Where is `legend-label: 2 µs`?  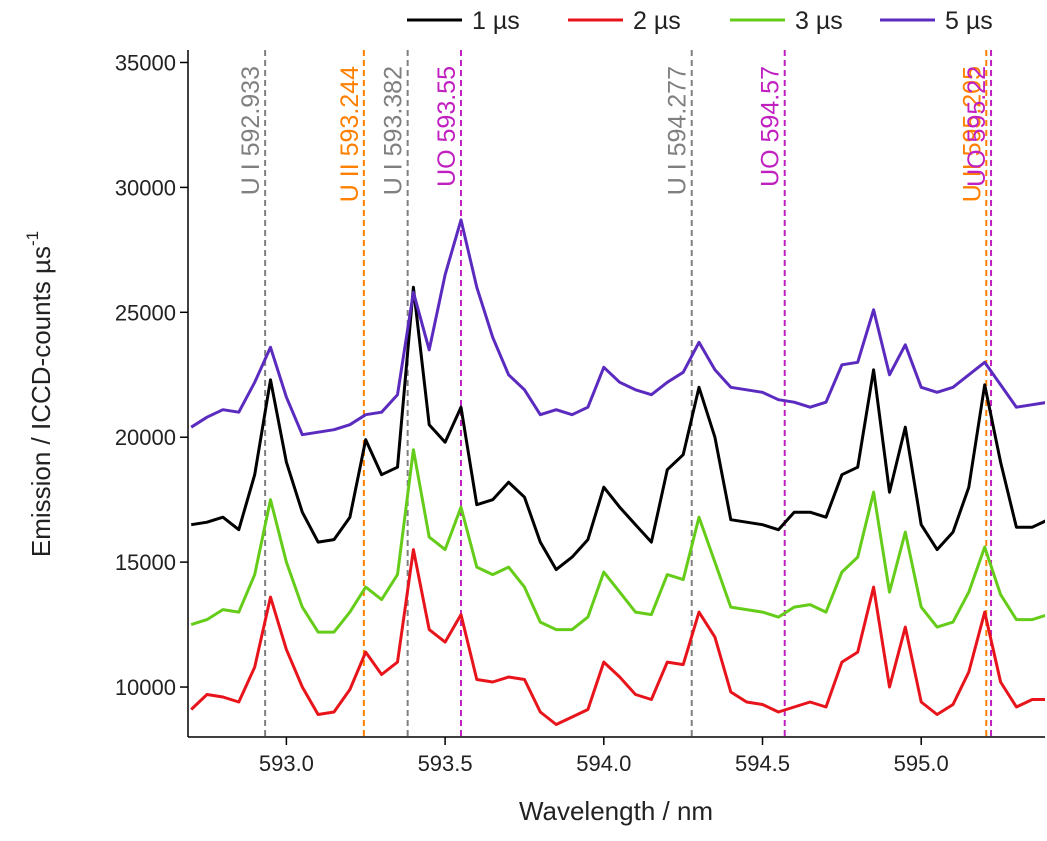 legend-label: 2 µs is located at coordinates (657, 21).